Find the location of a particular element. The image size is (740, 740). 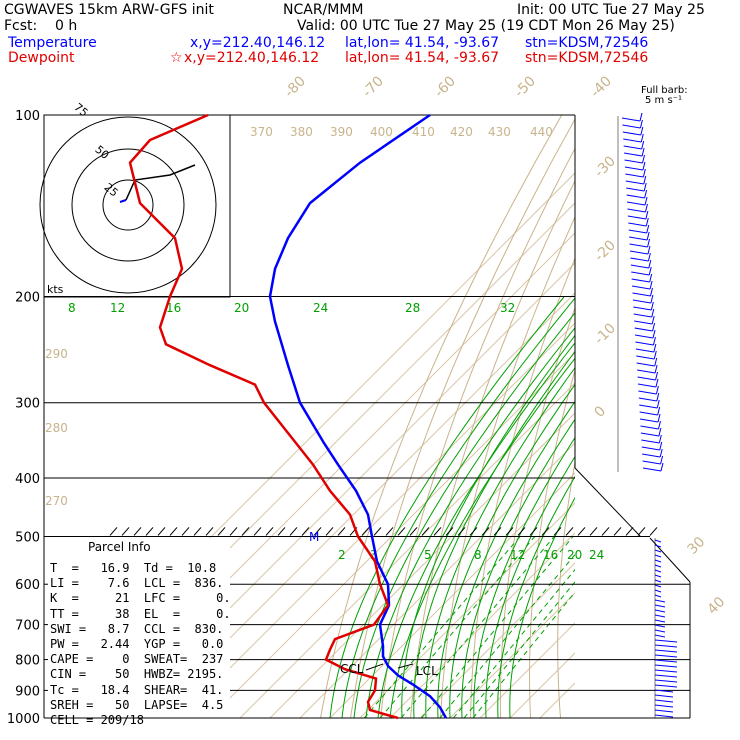

hodograph-box is located at coordinates (137, 206).